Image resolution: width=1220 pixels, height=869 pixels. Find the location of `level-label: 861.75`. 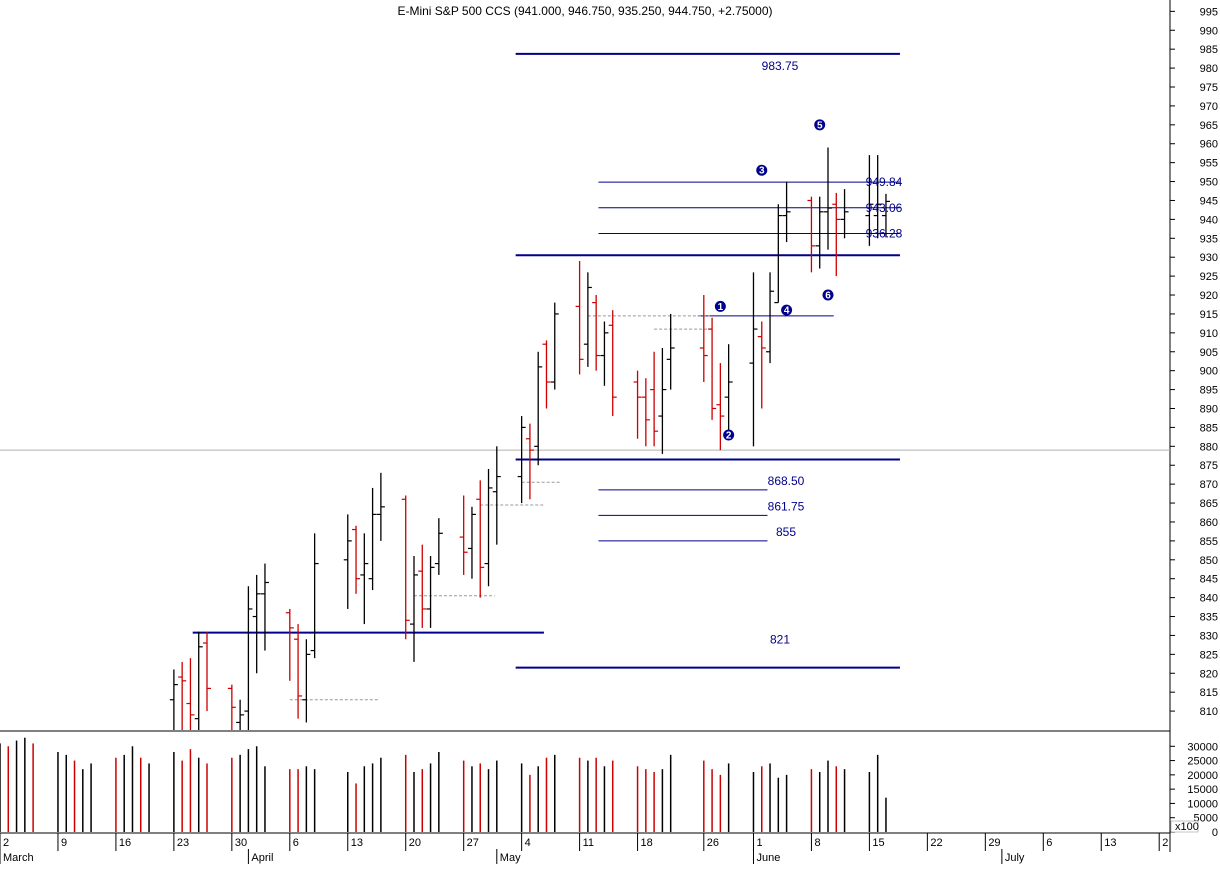

level-label: 861.75 is located at coordinates (786, 506).